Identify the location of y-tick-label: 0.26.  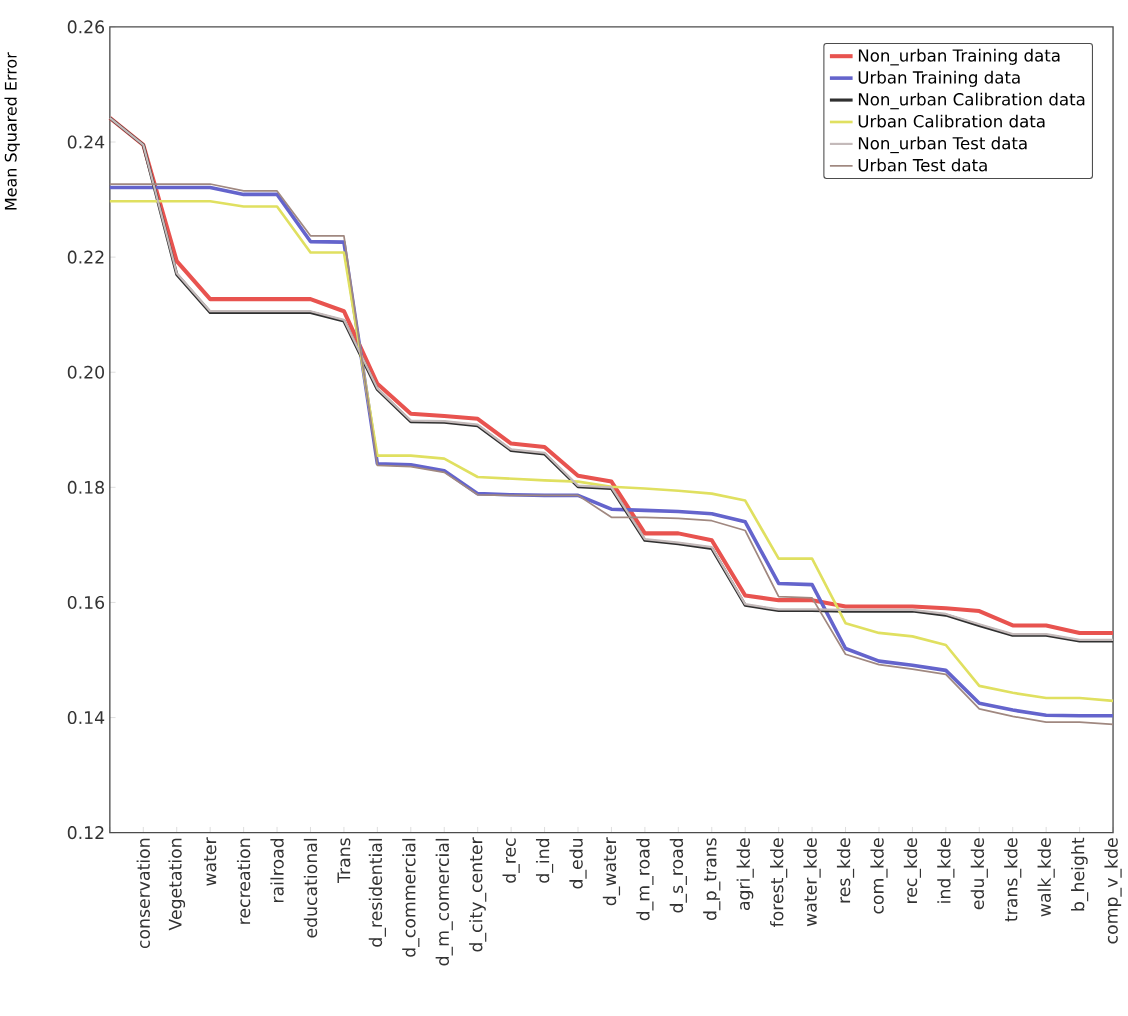
(86, 27).